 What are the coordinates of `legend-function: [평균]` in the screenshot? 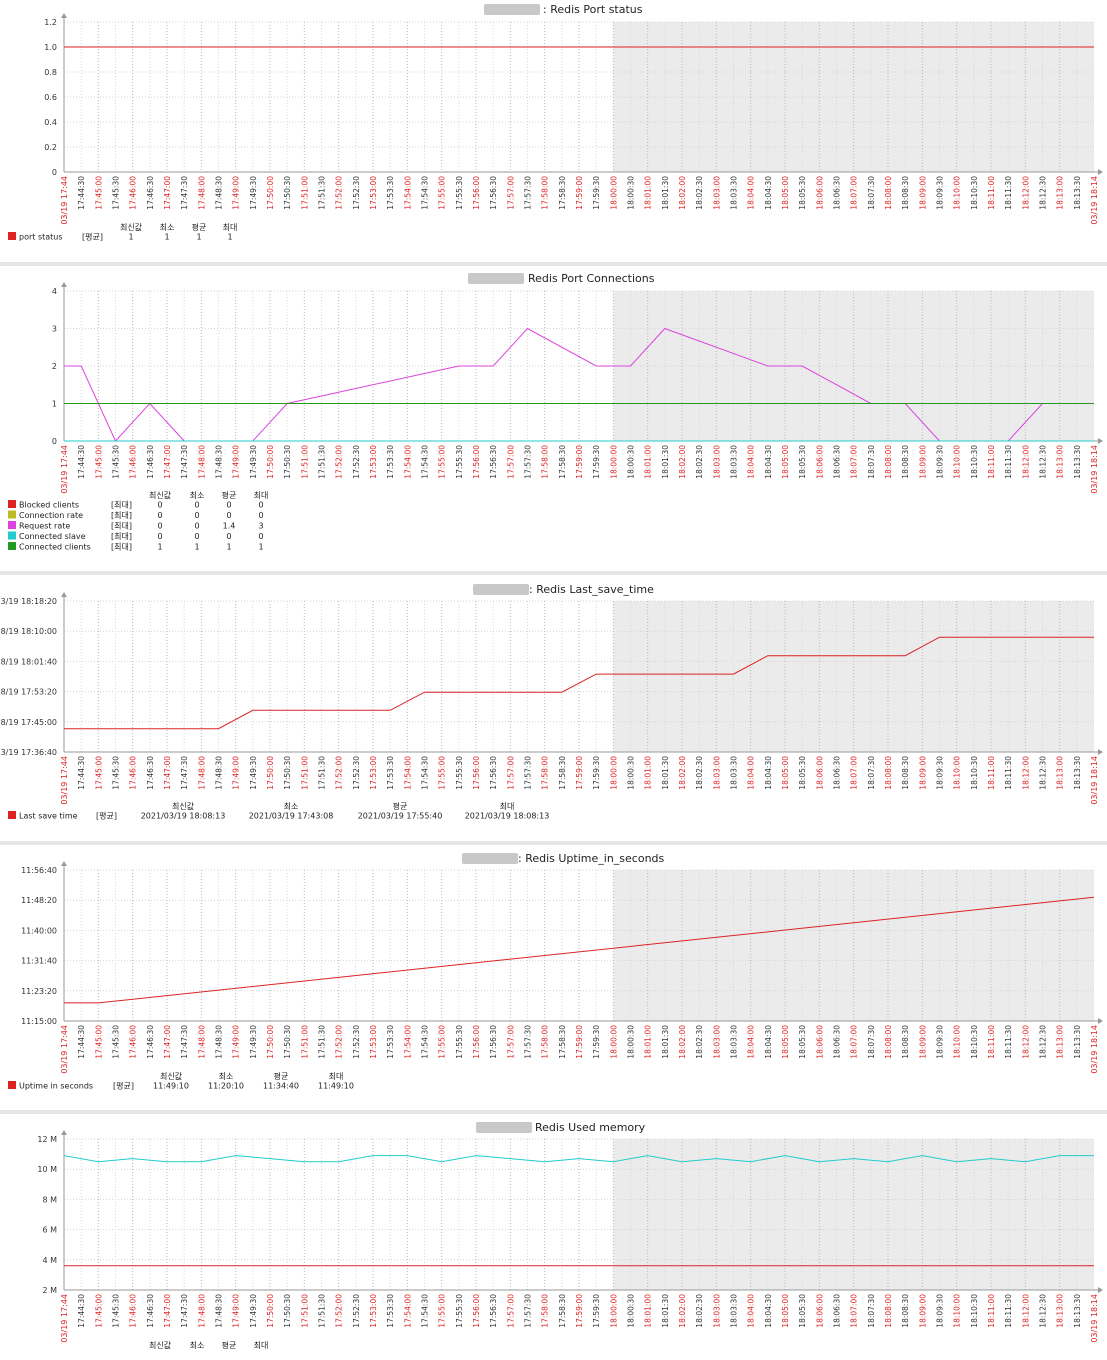 It's located at (106, 816).